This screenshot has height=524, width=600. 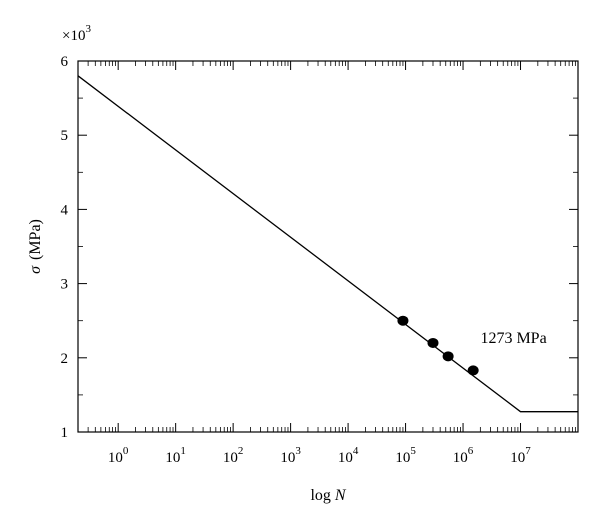 I want to click on x-axis-label-variable: N, so click(x=340, y=495).